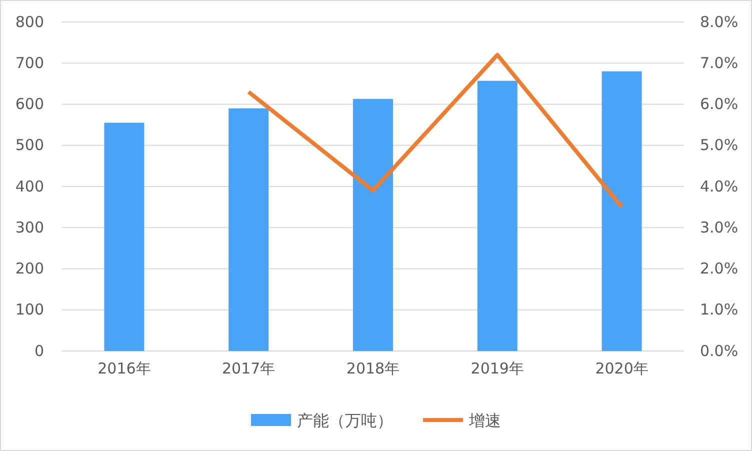 This screenshot has width=752, height=451. Describe the element at coordinates (29, 227) in the screenshot. I see `y-tick-label: 300` at that location.